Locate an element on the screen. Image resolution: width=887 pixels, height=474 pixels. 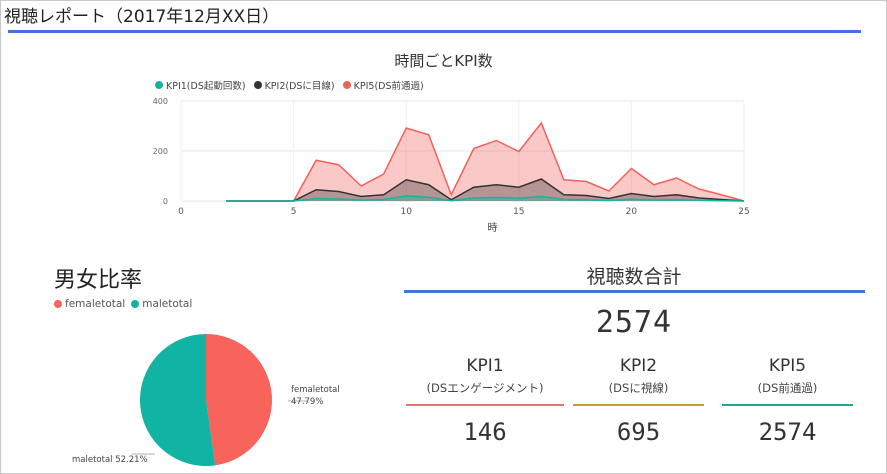
legend-dot-kpi1 is located at coordinates (159, 85).